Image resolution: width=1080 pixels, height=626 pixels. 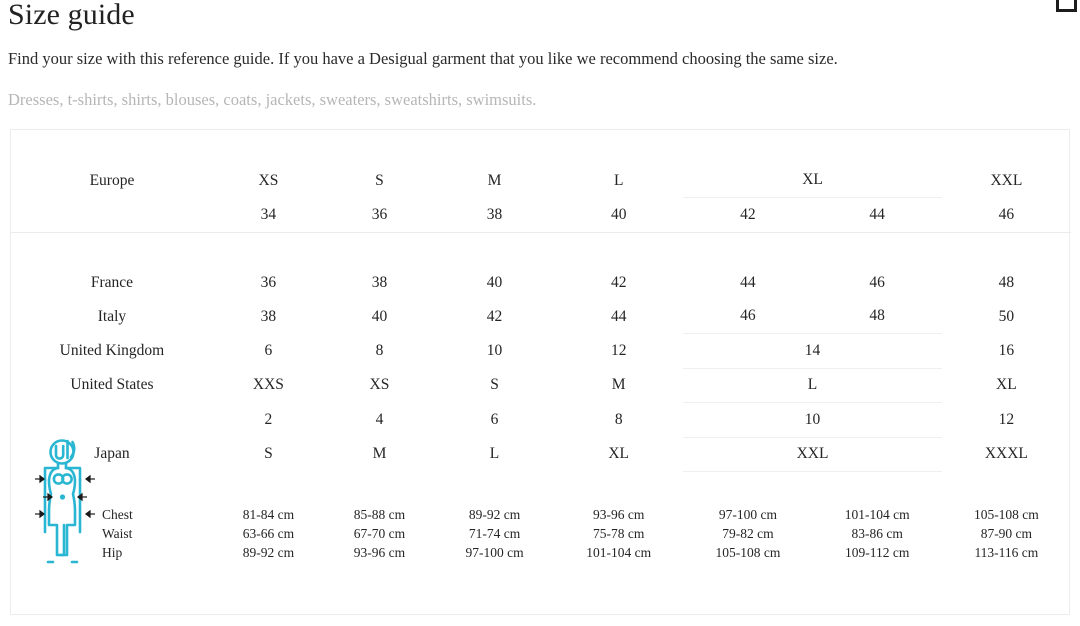 I want to click on cell-italy-xl1: 46, so click(x=748, y=316).